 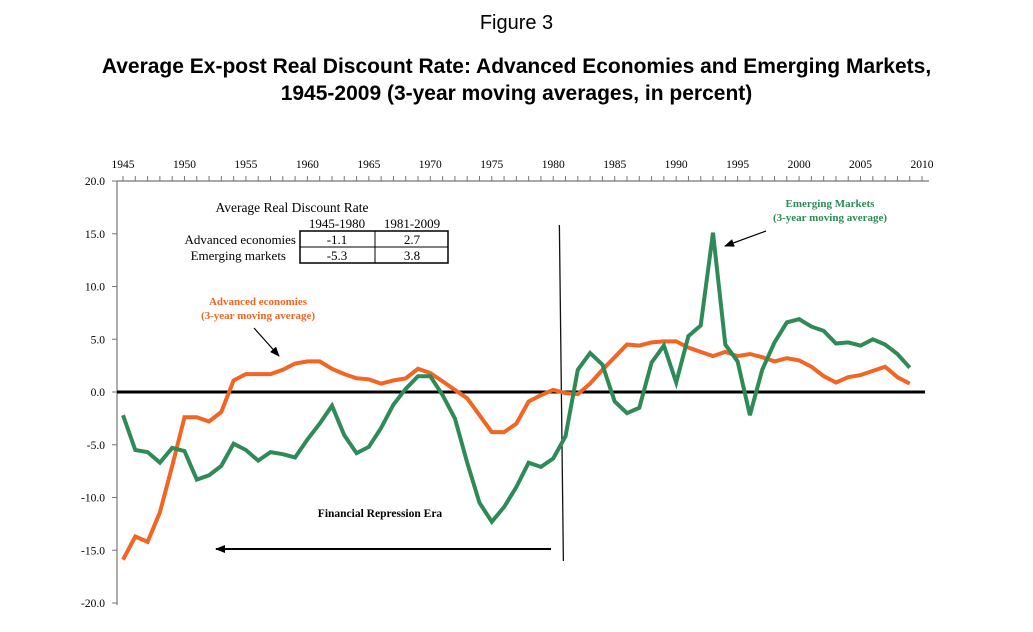 I want to click on summary-table-col-1: 1945-1980, so click(x=337, y=223).